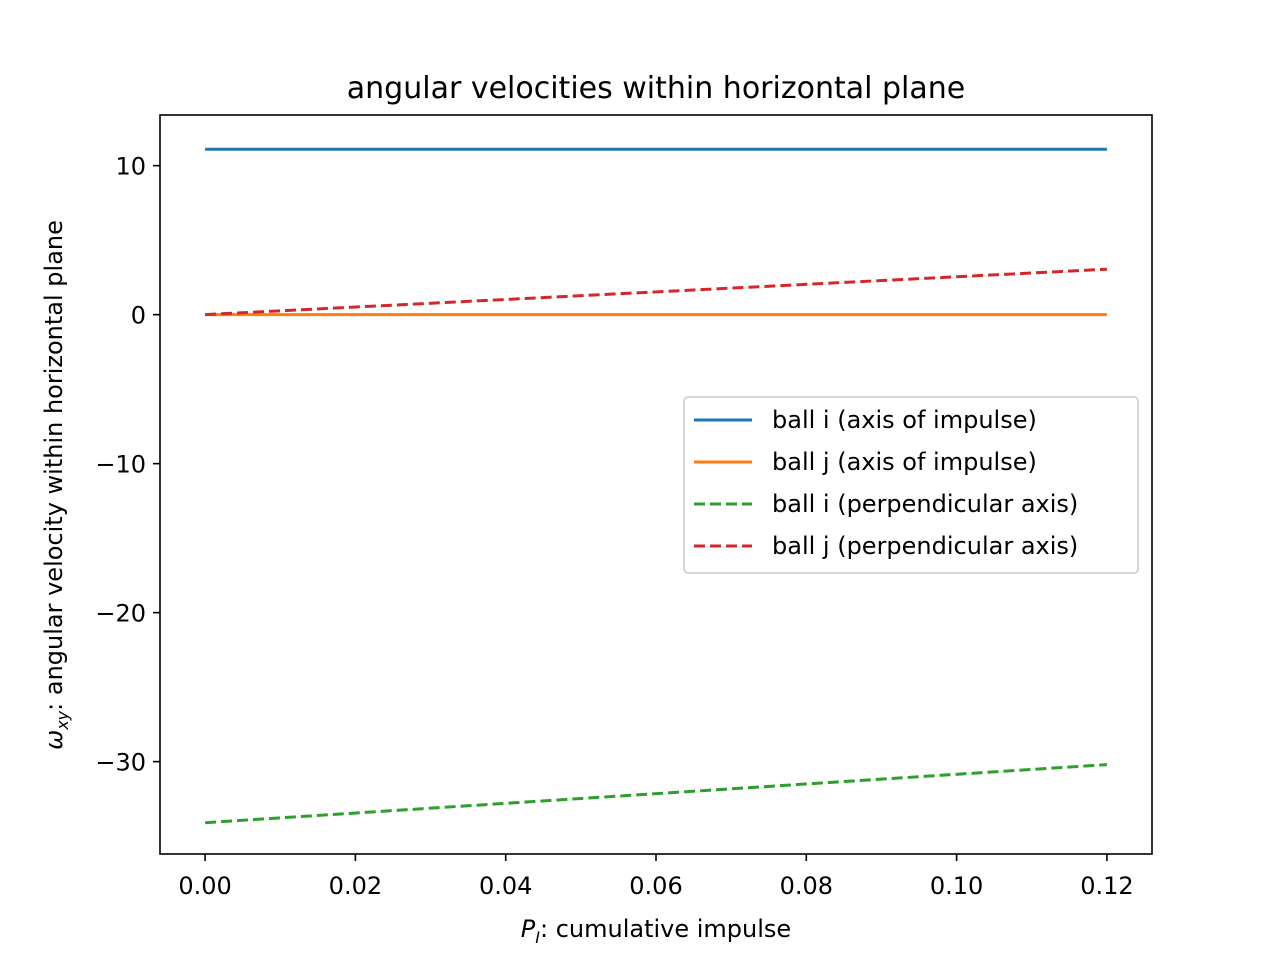  I want to click on legend-label: ball j (perpendicular axis), so click(925, 546).